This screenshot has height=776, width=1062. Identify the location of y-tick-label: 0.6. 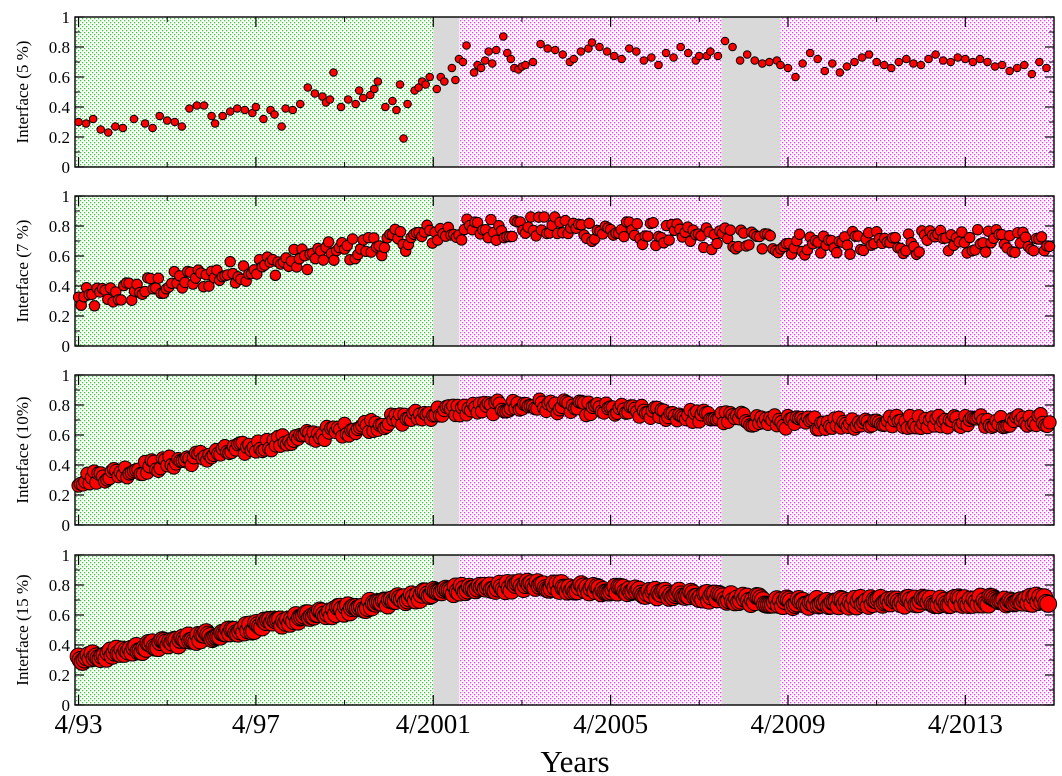
(59, 256).